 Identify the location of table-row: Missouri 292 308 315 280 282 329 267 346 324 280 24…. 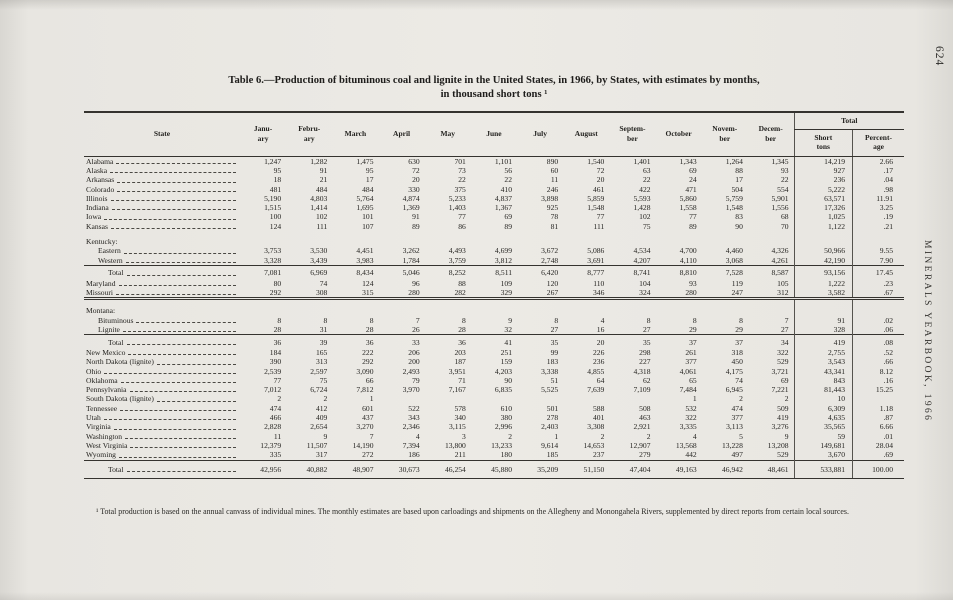
(494, 293).